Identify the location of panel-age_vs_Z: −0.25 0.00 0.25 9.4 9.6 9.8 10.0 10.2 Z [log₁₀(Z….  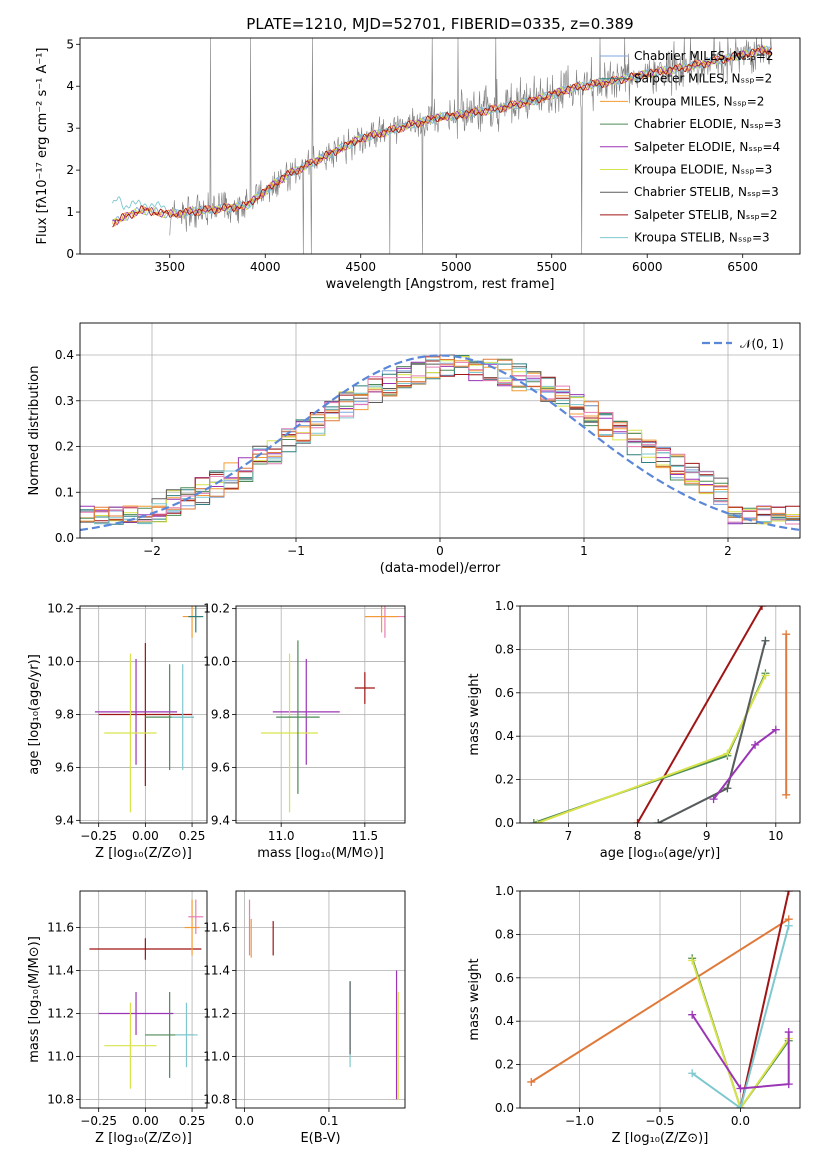
(117, 731).